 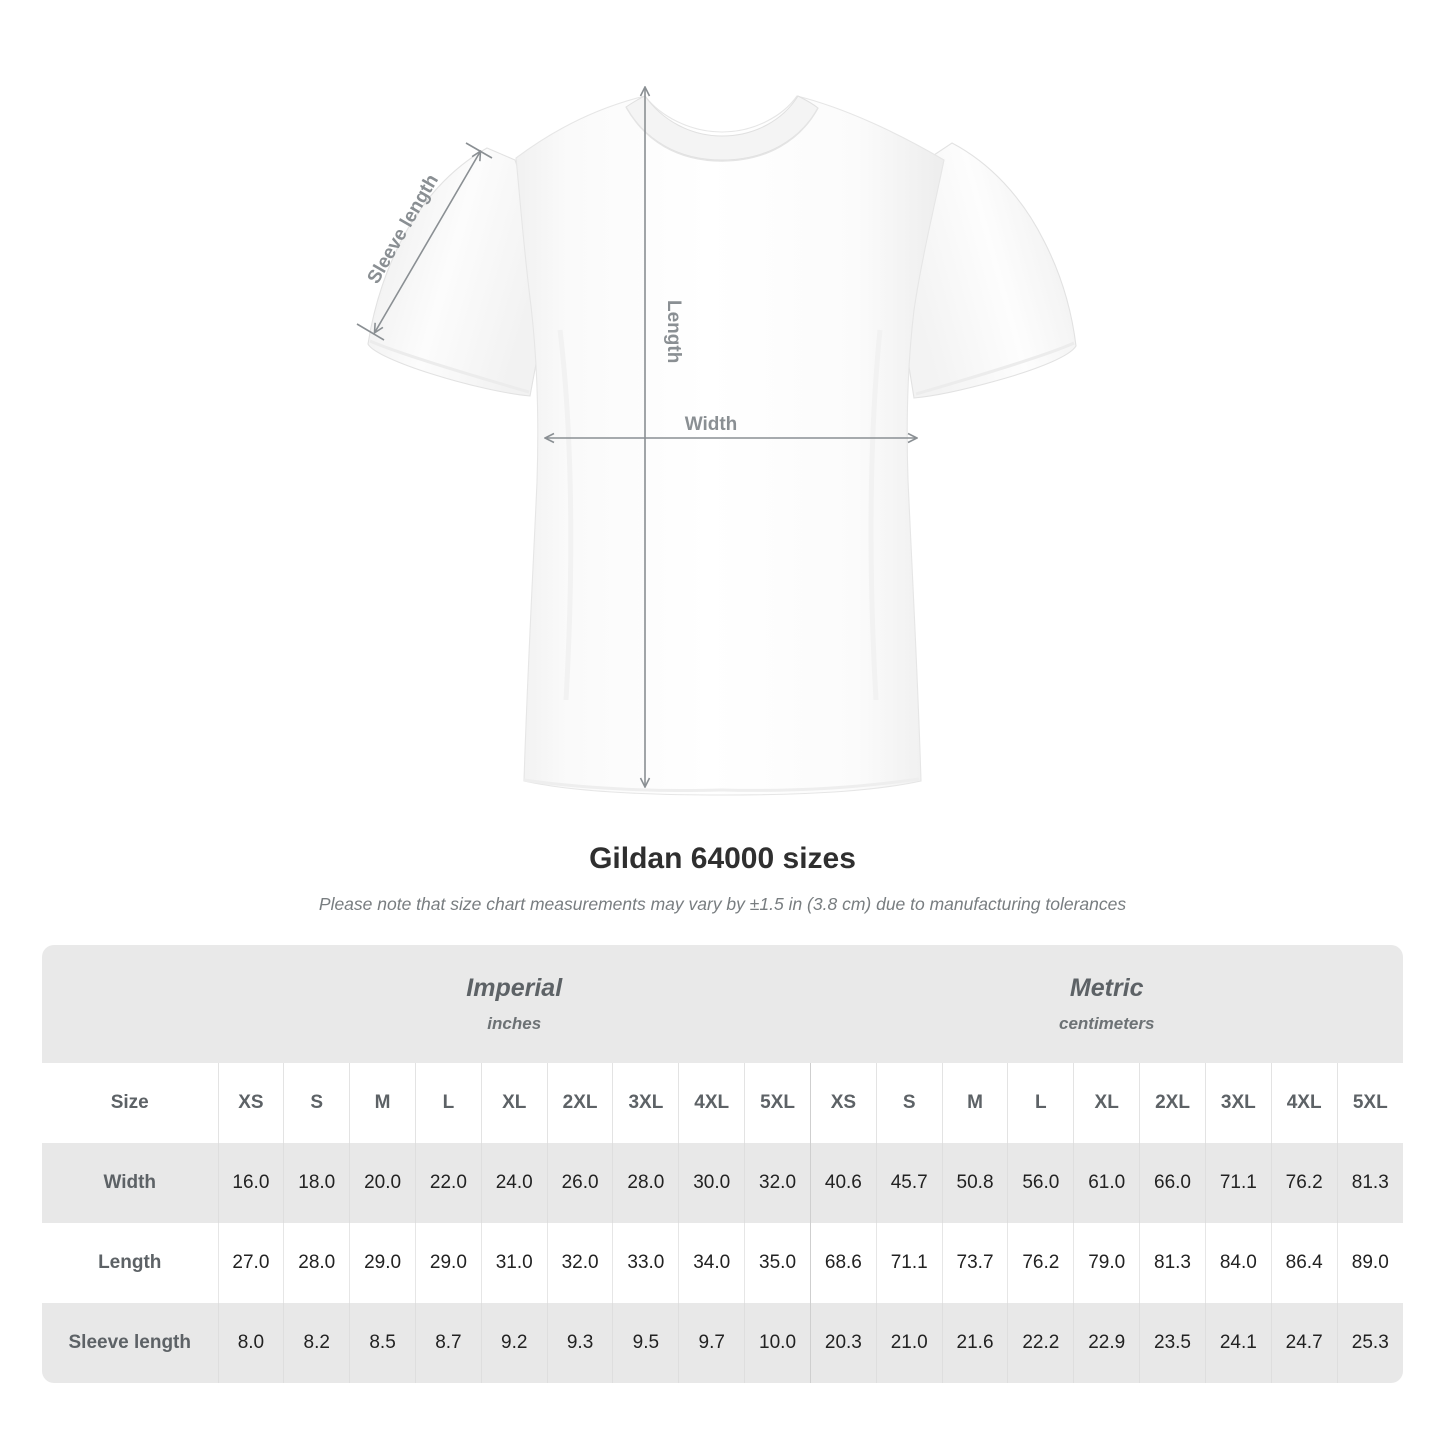 What do you see at coordinates (909, 1103) in the screenshot?
I see `size-header-metric-s: S` at bounding box center [909, 1103].